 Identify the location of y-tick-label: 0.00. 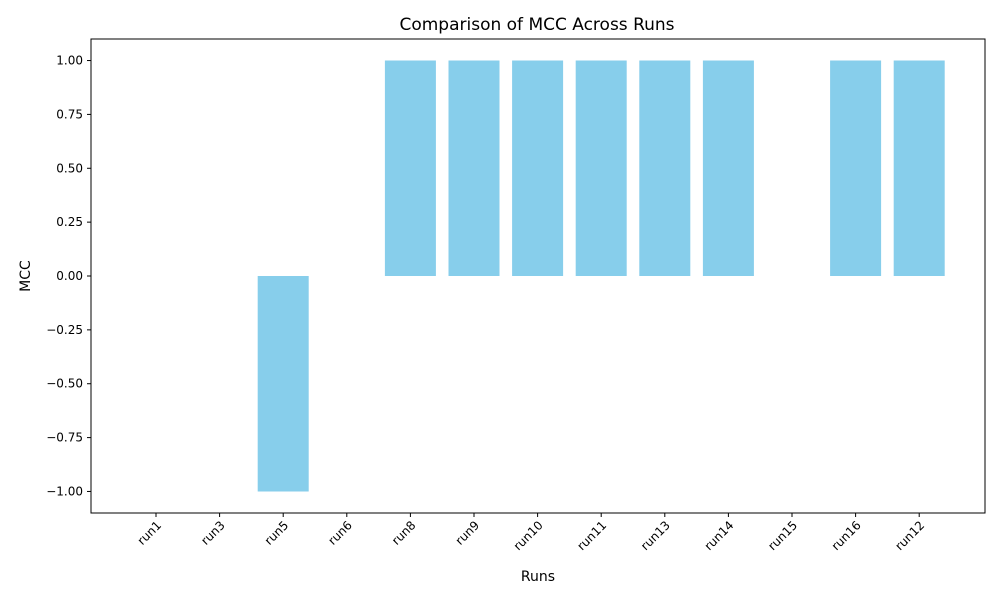
(69, 276).